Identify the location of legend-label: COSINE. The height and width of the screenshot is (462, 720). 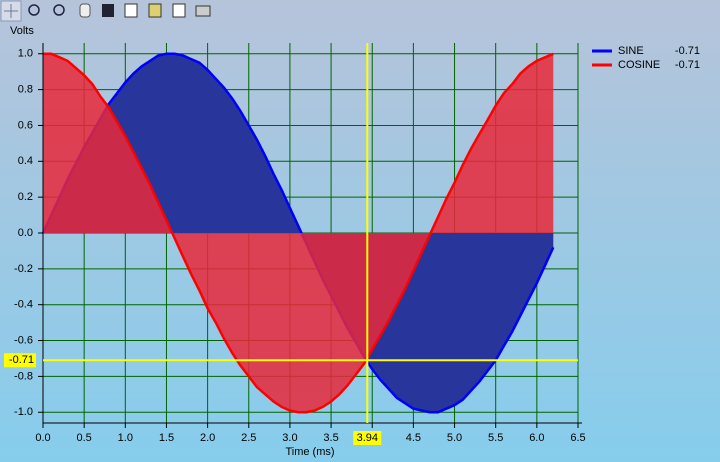
(639, 65).